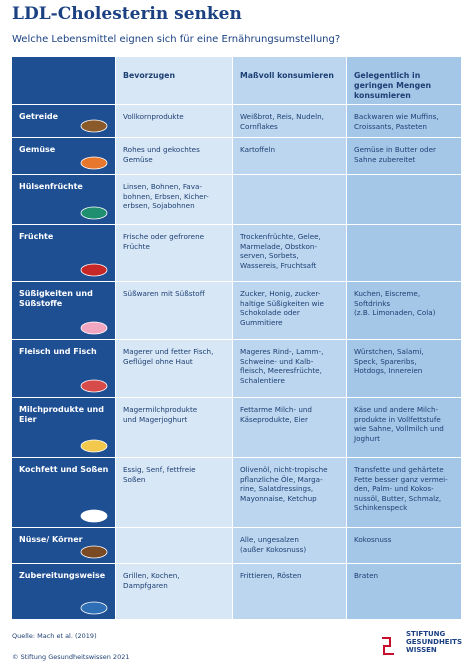  Describe the element at coordinates (404, 591) in the screenshot. I see `table-cell: Braten` at that location.